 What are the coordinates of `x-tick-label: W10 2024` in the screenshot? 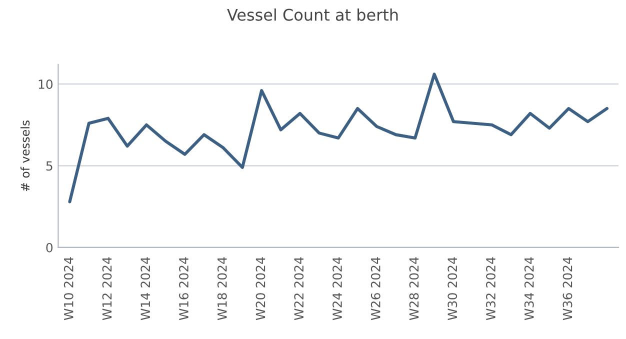 It's located at (69, 288).